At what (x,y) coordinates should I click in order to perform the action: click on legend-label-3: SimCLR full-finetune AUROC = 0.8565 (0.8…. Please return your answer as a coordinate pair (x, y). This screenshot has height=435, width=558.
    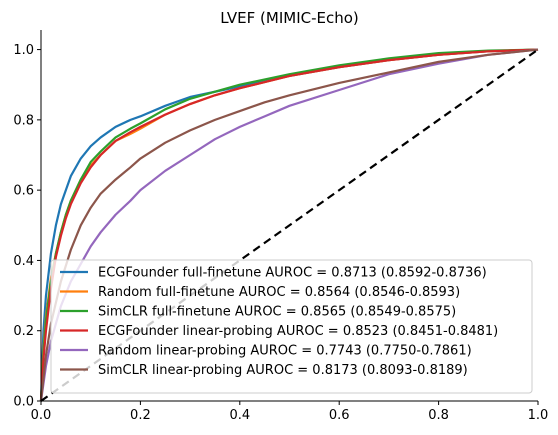
    Looking at the image, I should click on (277, 312).